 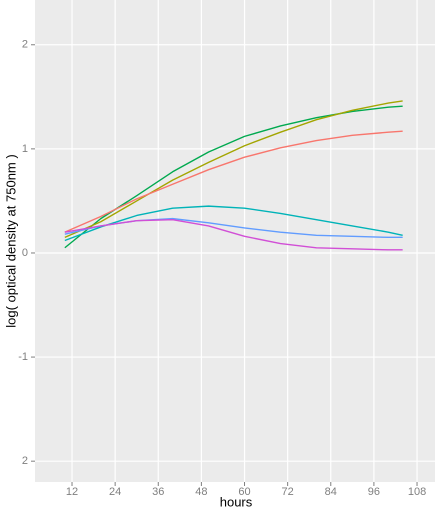 What do you see at coordinates (72, 492) in the screenshot?
I see `x-tick-label: 12` at bounding box center [72, 492].